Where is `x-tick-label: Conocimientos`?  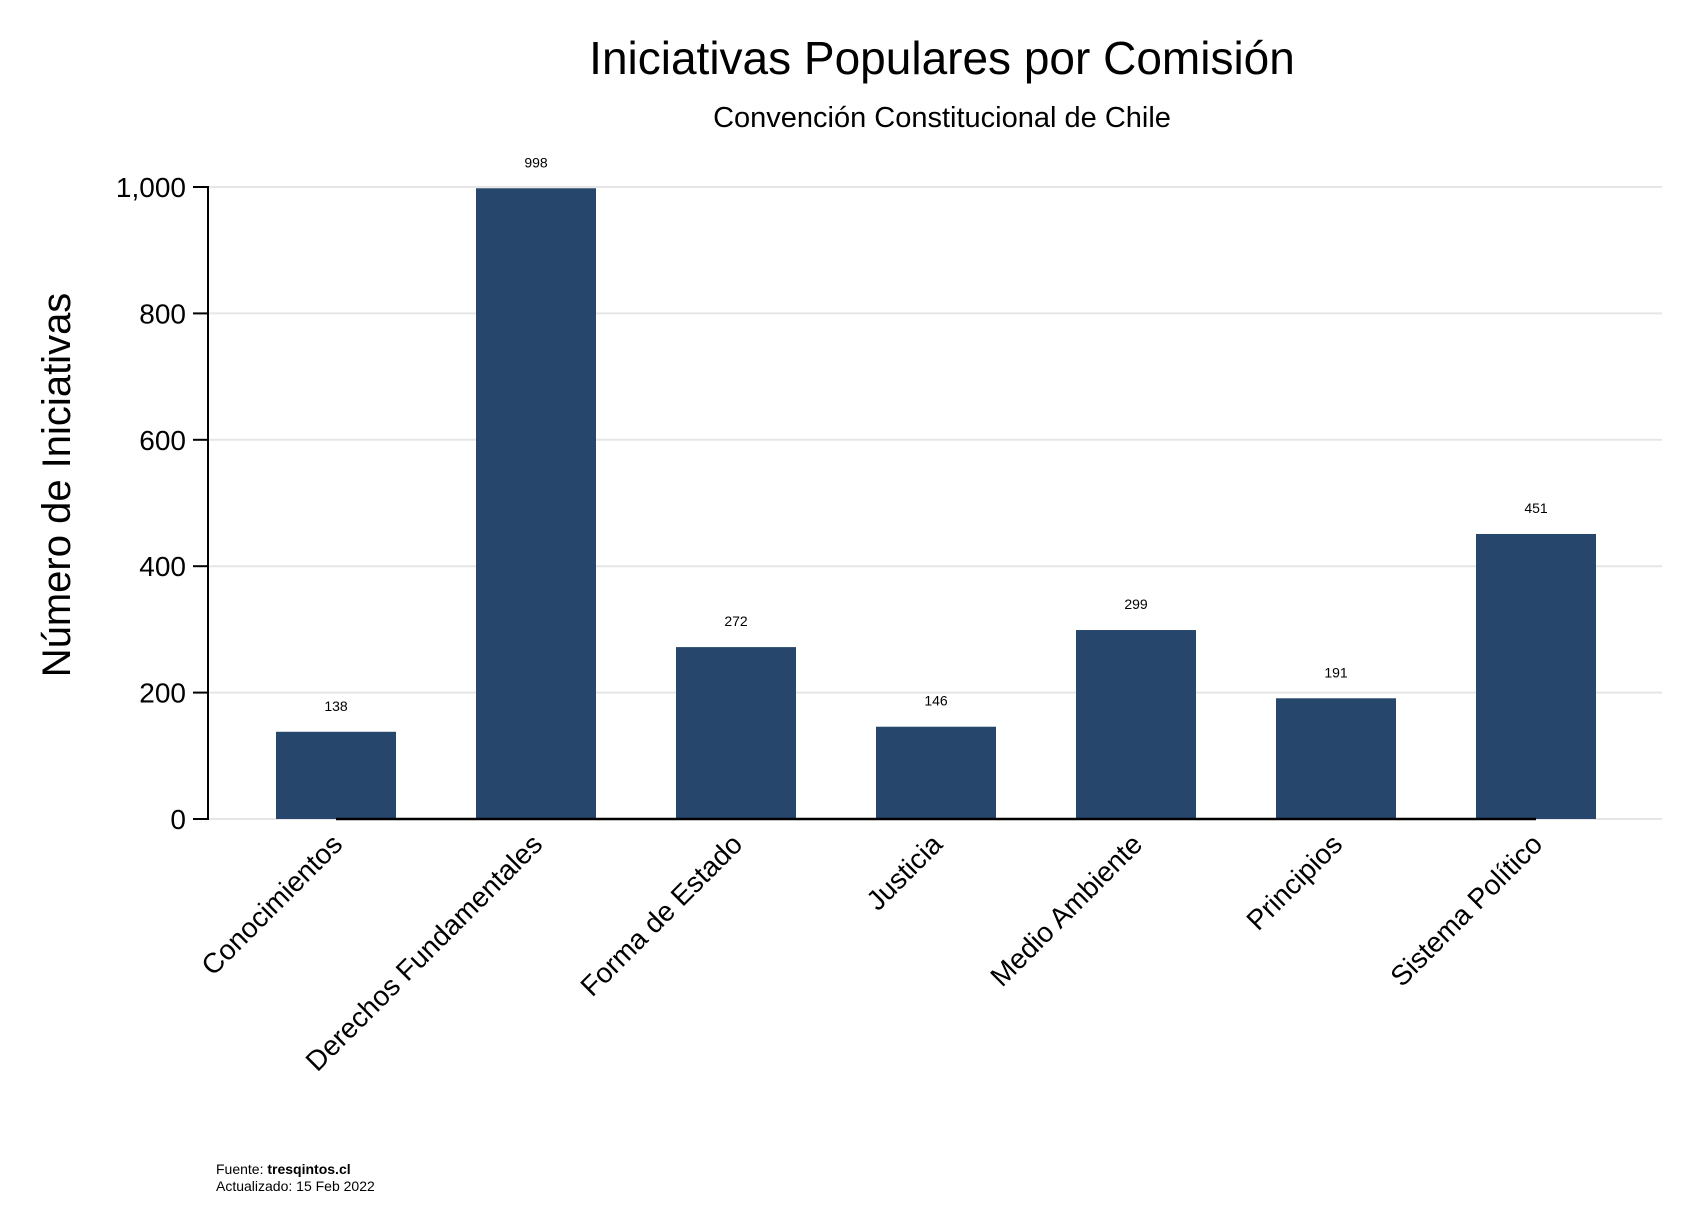
x-tick-label: Conocimientos is located at coordinates (271, 904).